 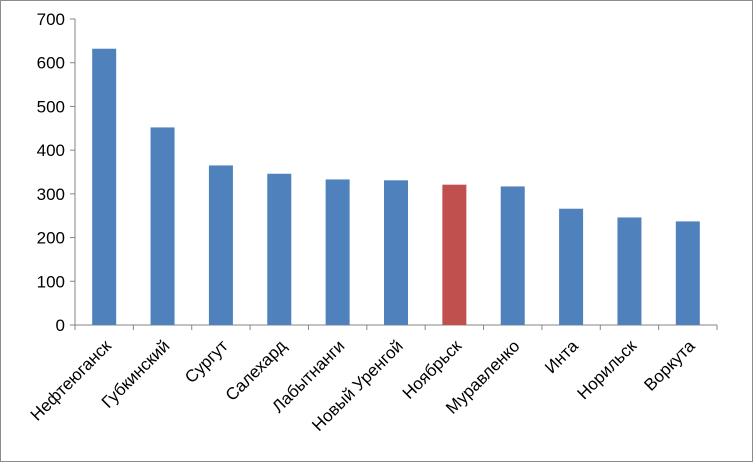 What do you see at coordinates (51, 106) in the screenshot?
I see `y-tick-label: 500` at bounding box center [51, 106].